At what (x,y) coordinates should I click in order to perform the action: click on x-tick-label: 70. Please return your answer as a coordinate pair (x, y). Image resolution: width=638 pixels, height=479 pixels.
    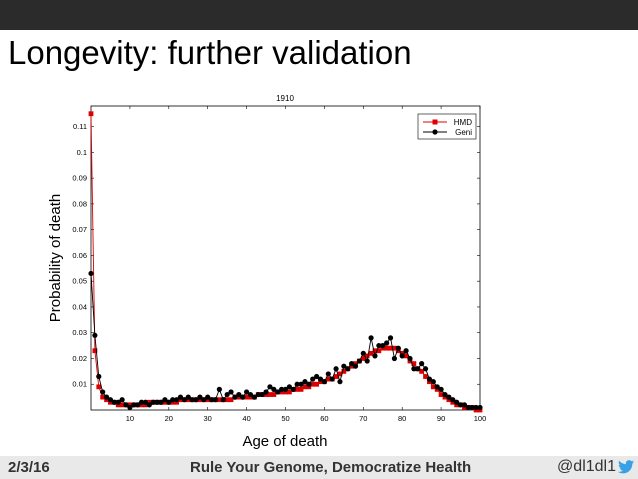
    Looking at the image, I should click on (363, 418).